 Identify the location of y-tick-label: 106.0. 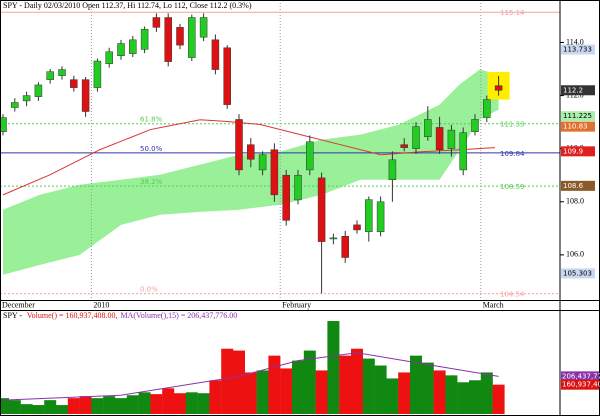
(575, 254).